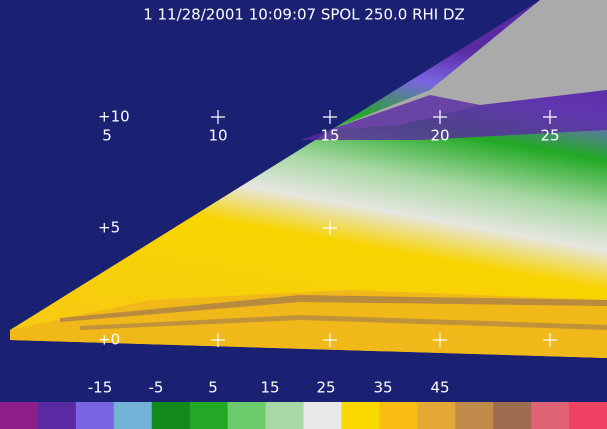 The height and width of the screenshot is (429, 607). Describe the element at coordinates (107, 136) in the screenshot. I see `range-label: 5` at that location.